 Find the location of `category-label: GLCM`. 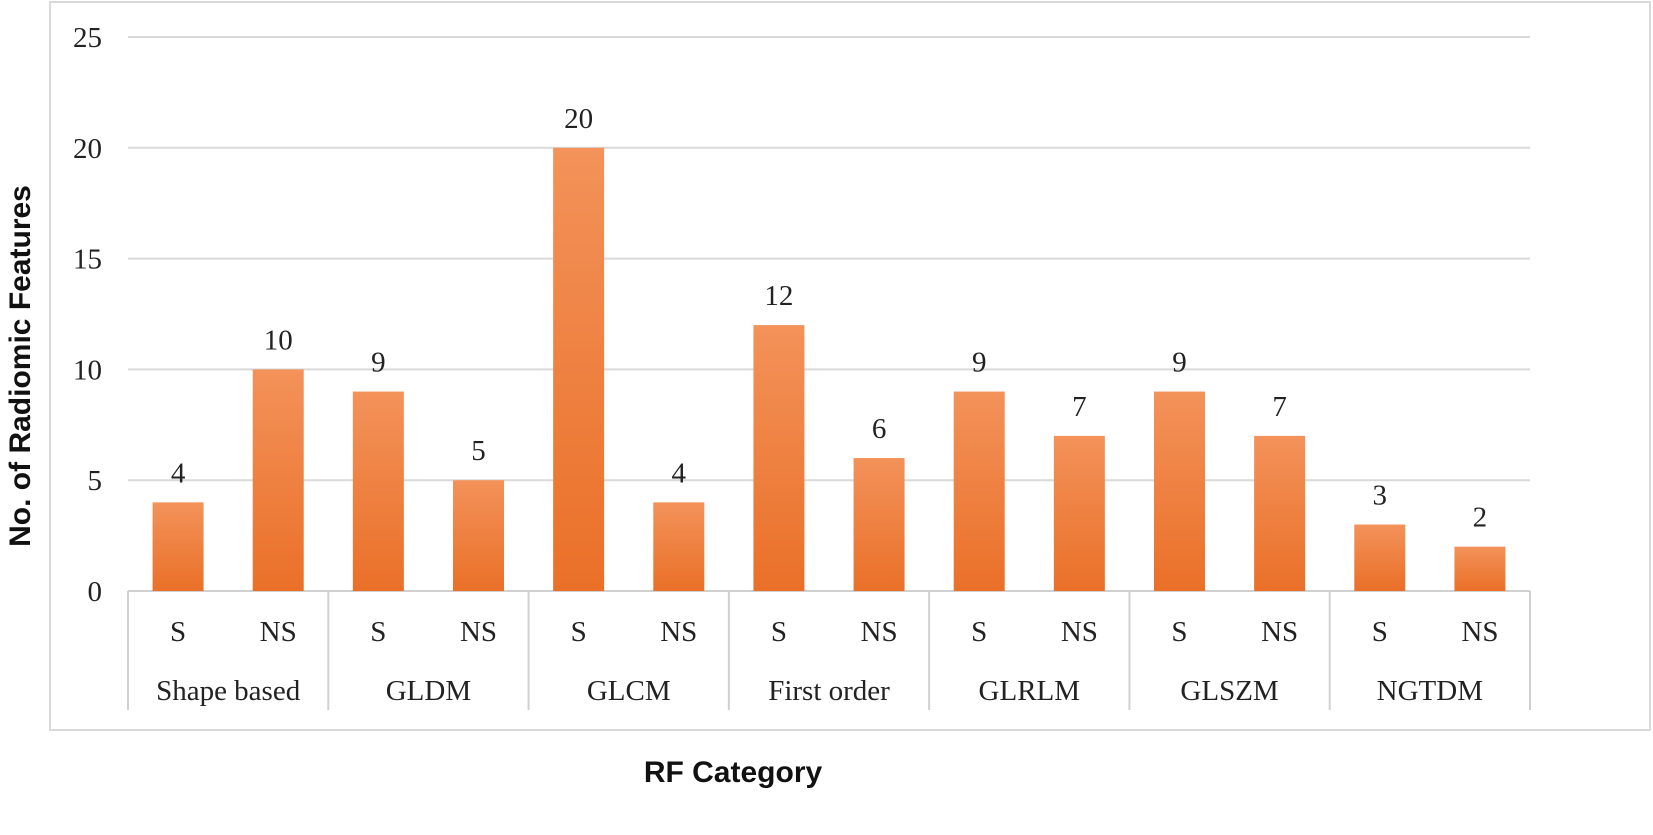

category-label: GLCM is located at coordinates (629, 691).